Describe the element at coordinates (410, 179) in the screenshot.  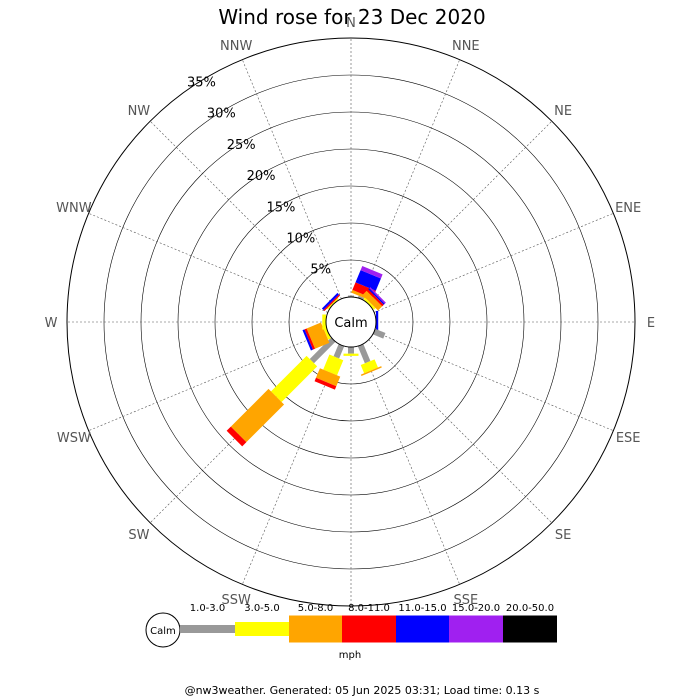
I see `spoke-nne` at that location.